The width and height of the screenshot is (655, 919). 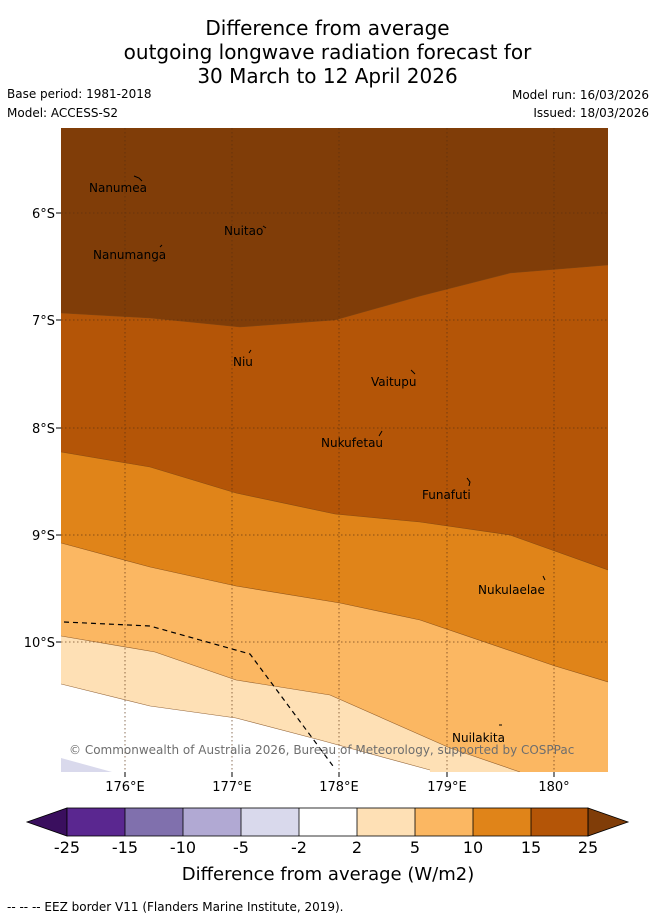 What do you see at coordinates (580, 95) in the screenshot?
I see `model-run: Model run: 16/03/2026` at bounding box center [580, 95].